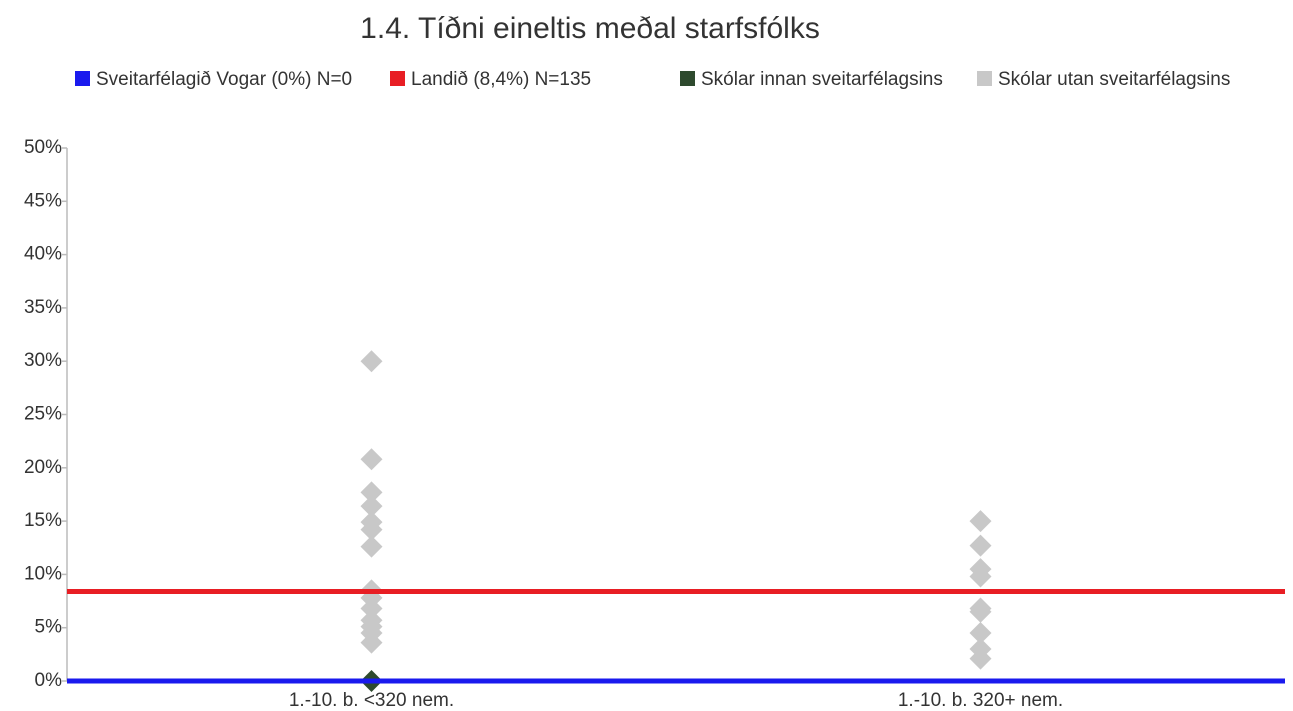 This screenshot has height=711, width=1293. Describe the element at coordinates (49, 680) in the screenshot. I see `y-tick-label: 0%` at that location.